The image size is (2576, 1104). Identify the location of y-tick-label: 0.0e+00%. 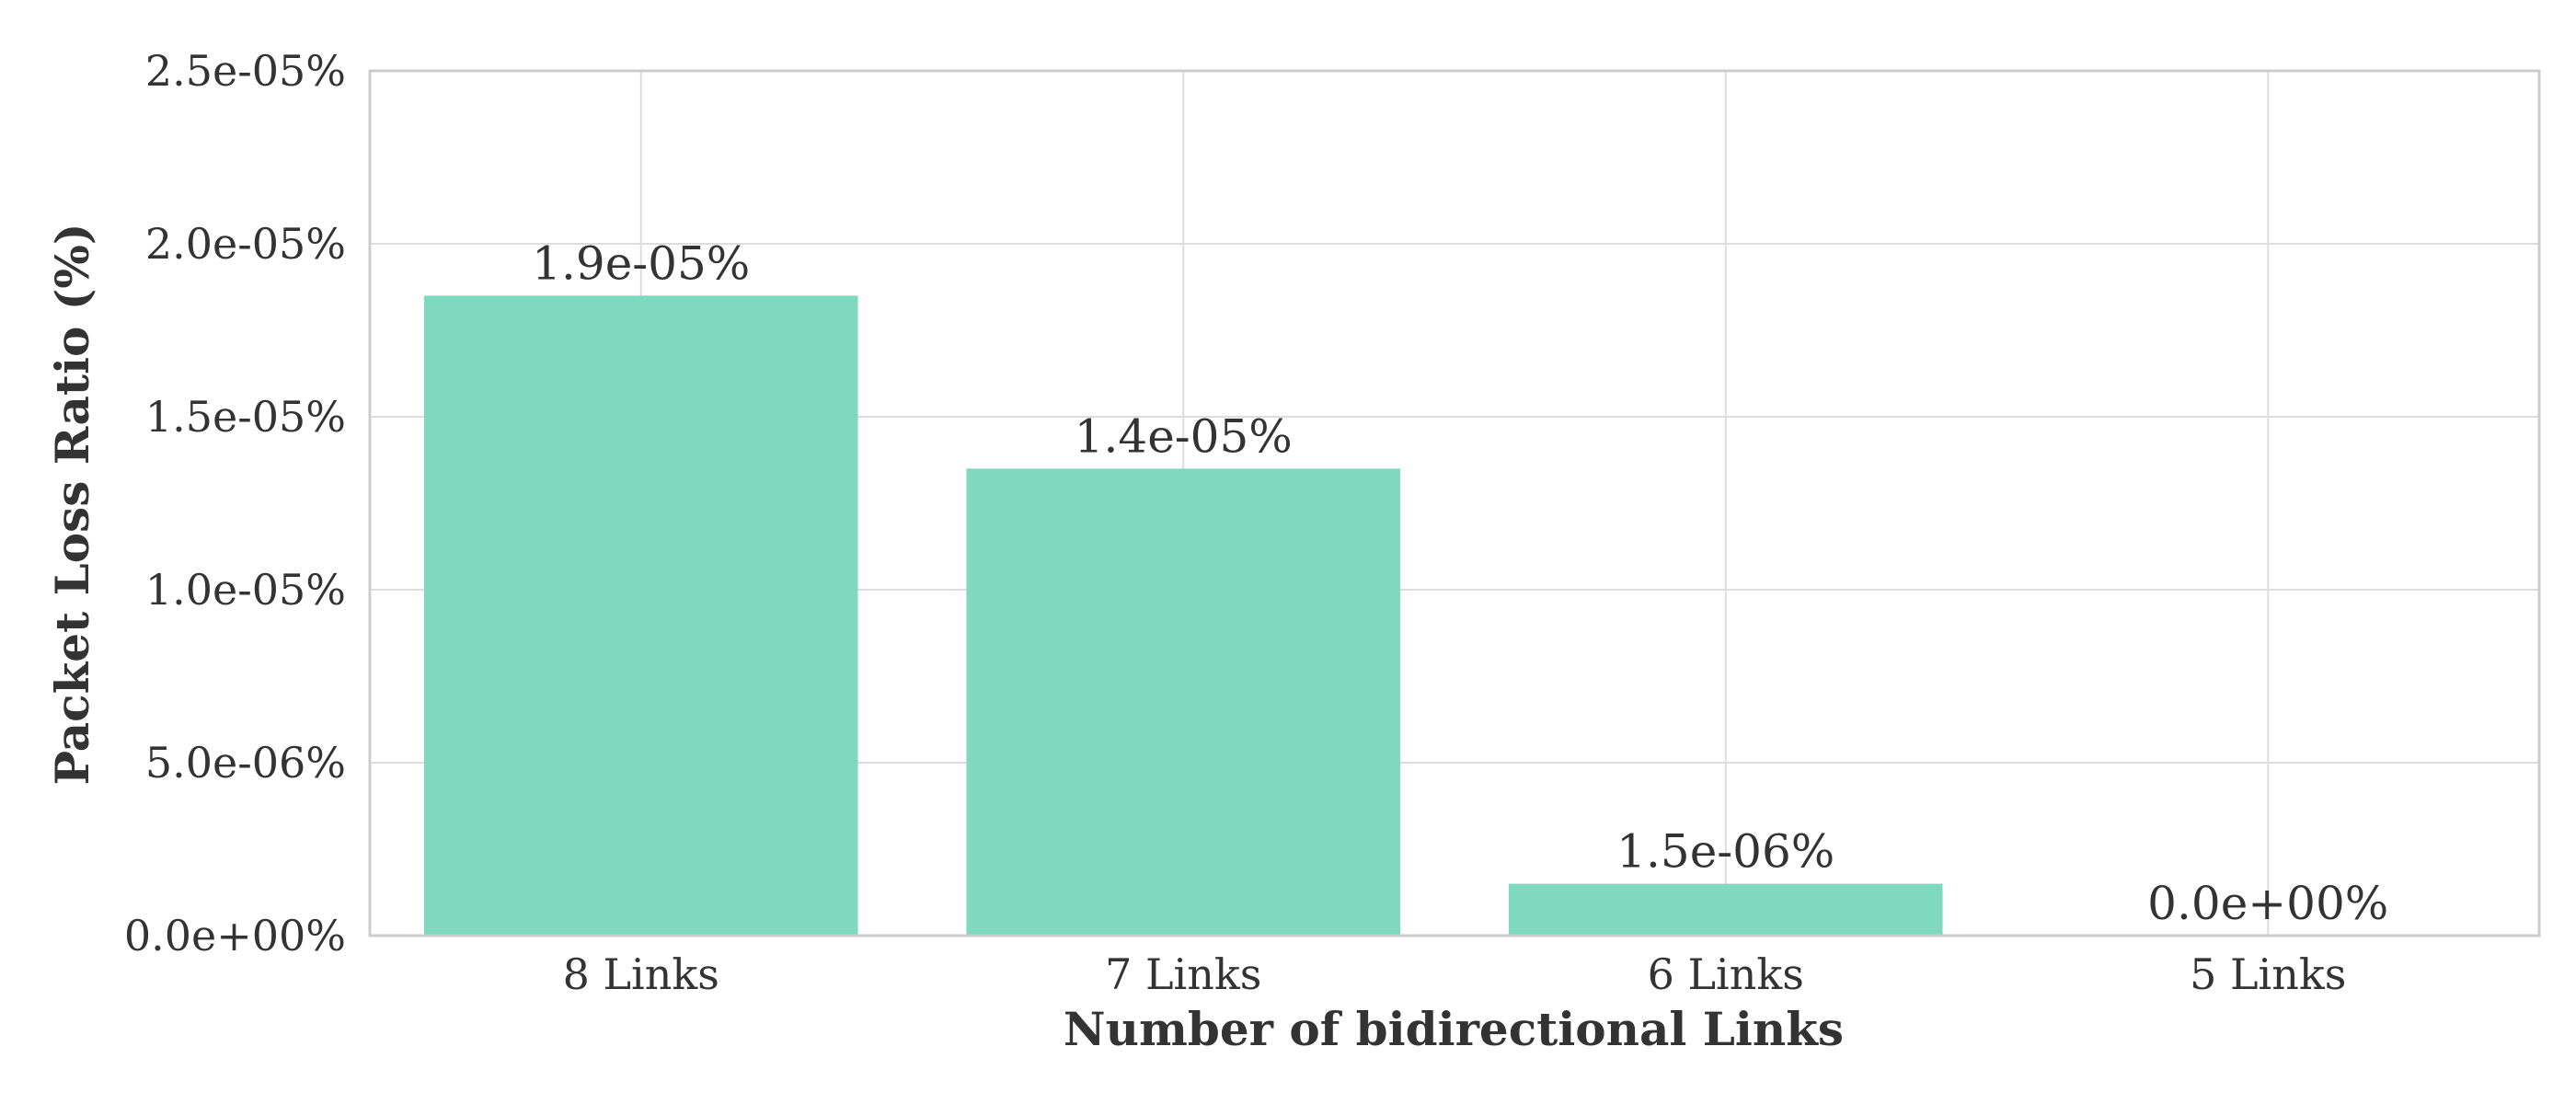
(235, 935).